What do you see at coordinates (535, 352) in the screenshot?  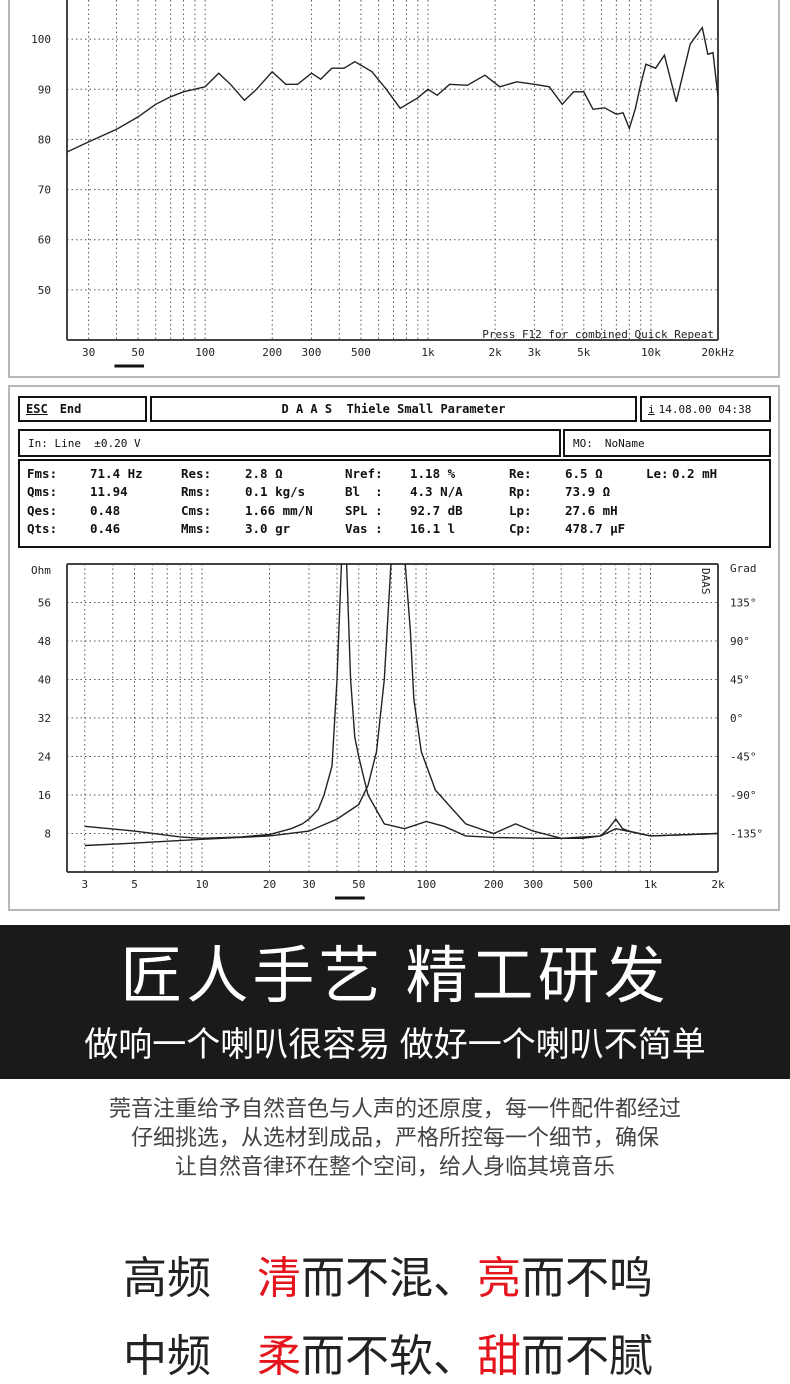 I see `x-tick-label: 3k` at bounding box center [535, 352].